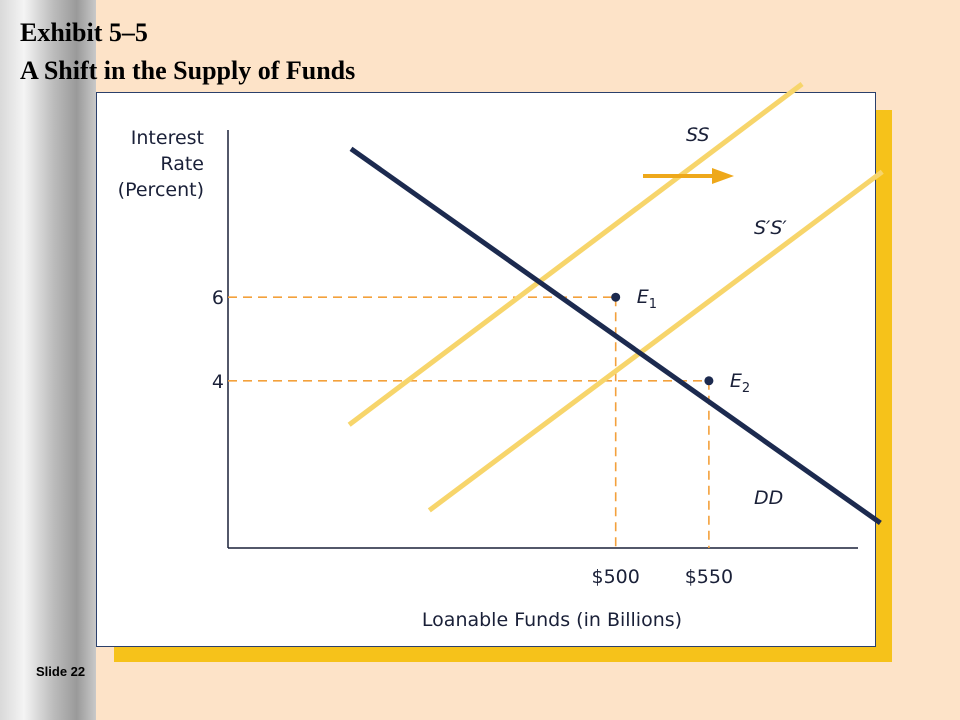 The height and width of the screenshot is (720, 960). I want to click on curve-label: S′S′, so click(770, 228).